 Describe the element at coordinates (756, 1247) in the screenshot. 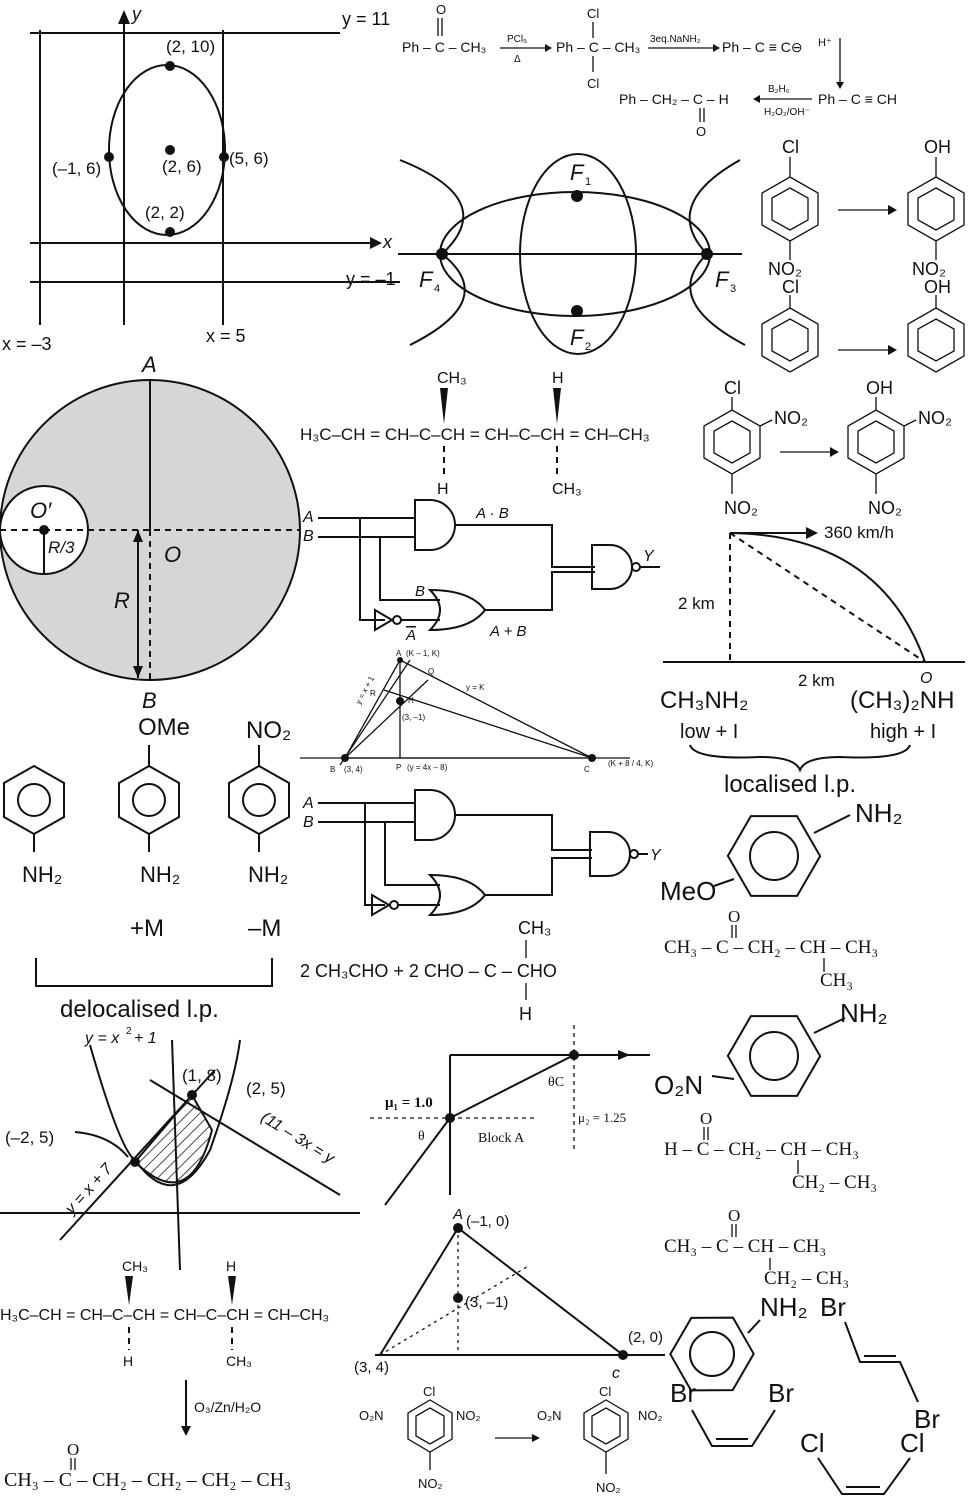

I see `ketone-2: CH₃ – C – CH – CH₃ O CH₂ – CH₃` at that location.